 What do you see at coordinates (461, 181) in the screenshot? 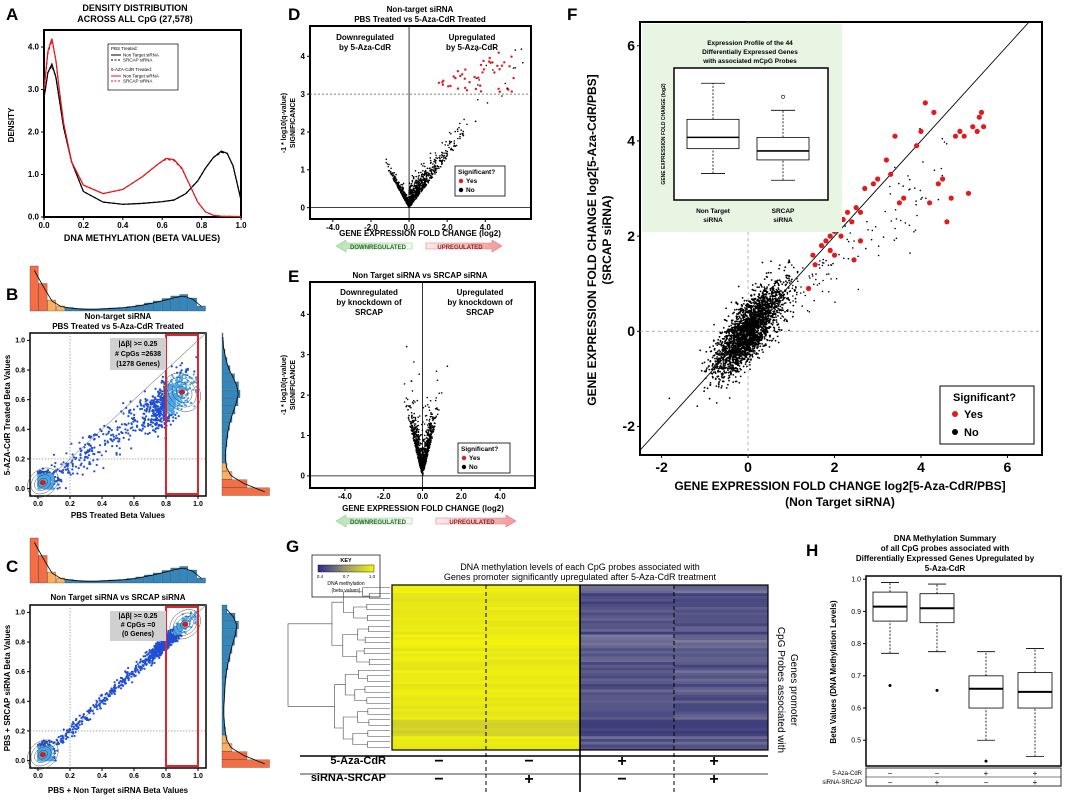
I see `legend-marker-yes` at bounding box center [461, 181].